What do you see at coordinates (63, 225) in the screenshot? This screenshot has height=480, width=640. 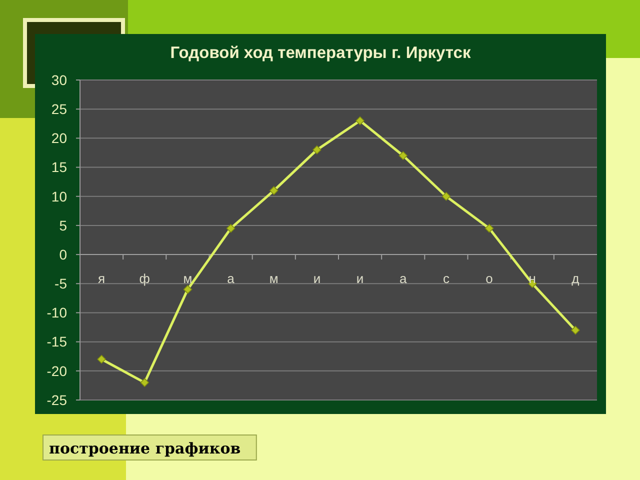 I see `y-tick-label: 5` at bounding box center [63, 225].